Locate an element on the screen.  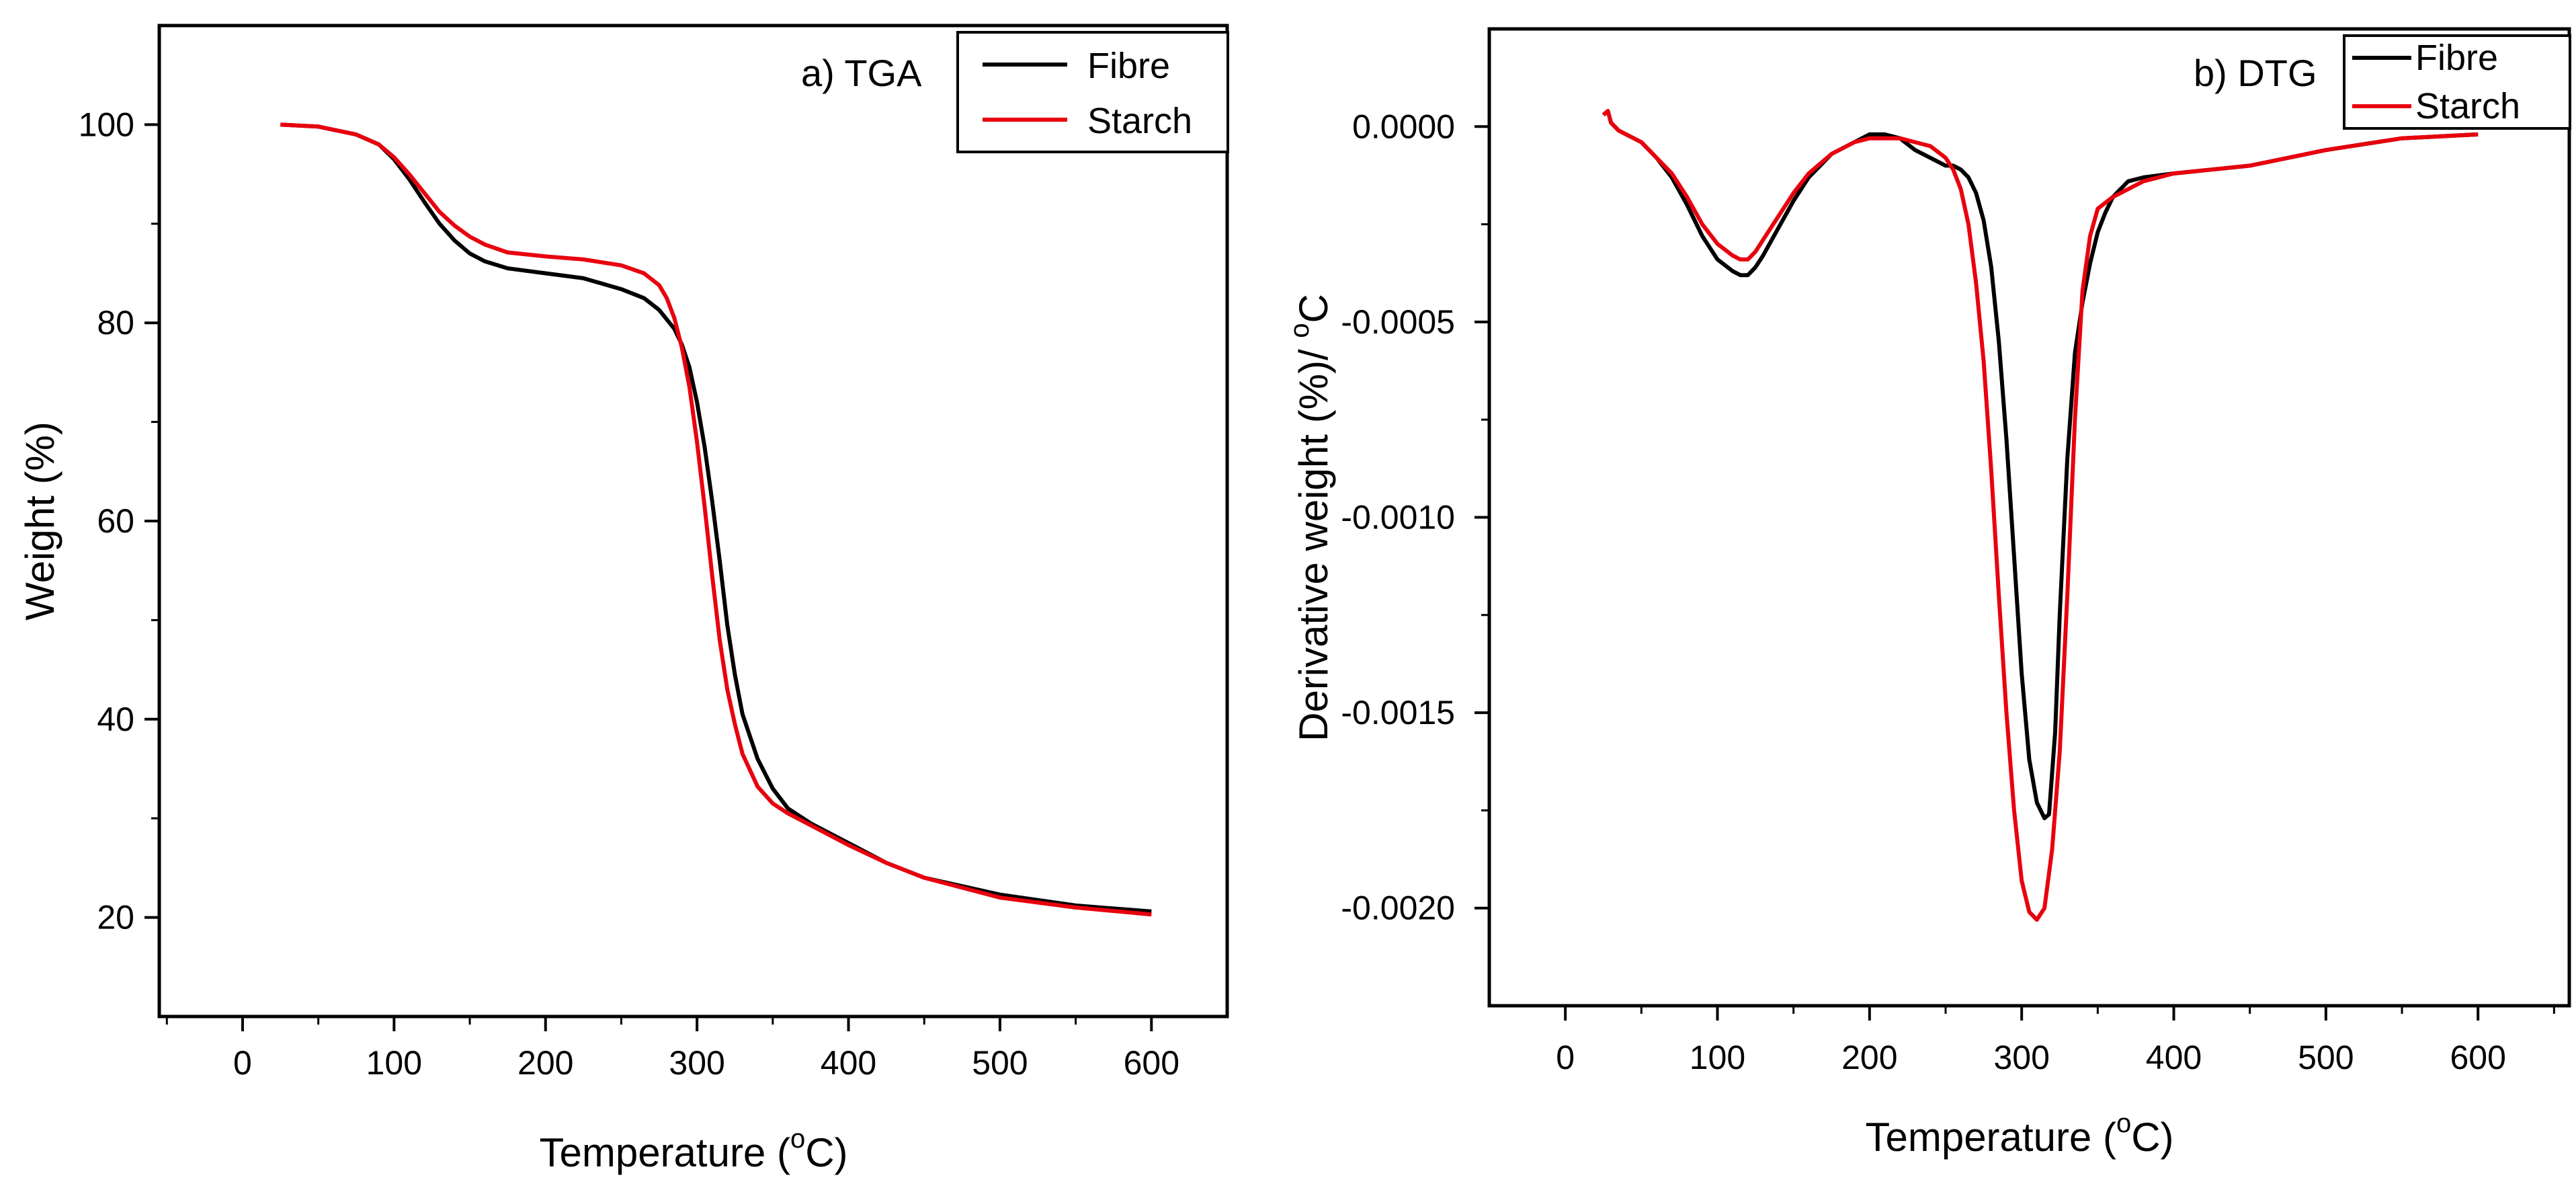
dtg-legend: Fibre Starch is located at coordinates (2457, 82).